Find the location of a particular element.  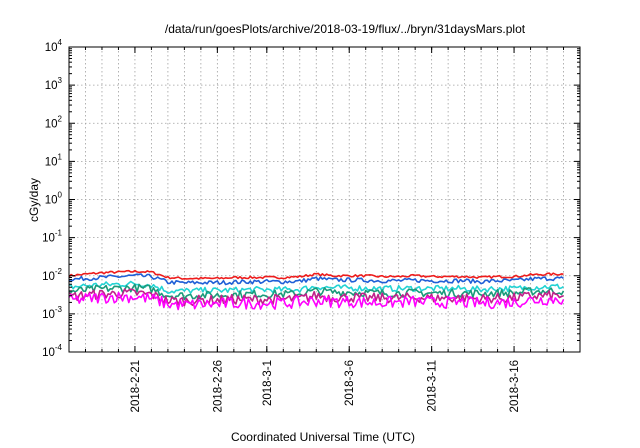

x-tick-label: 2018-3-11 is located at coordinates (433, 386).